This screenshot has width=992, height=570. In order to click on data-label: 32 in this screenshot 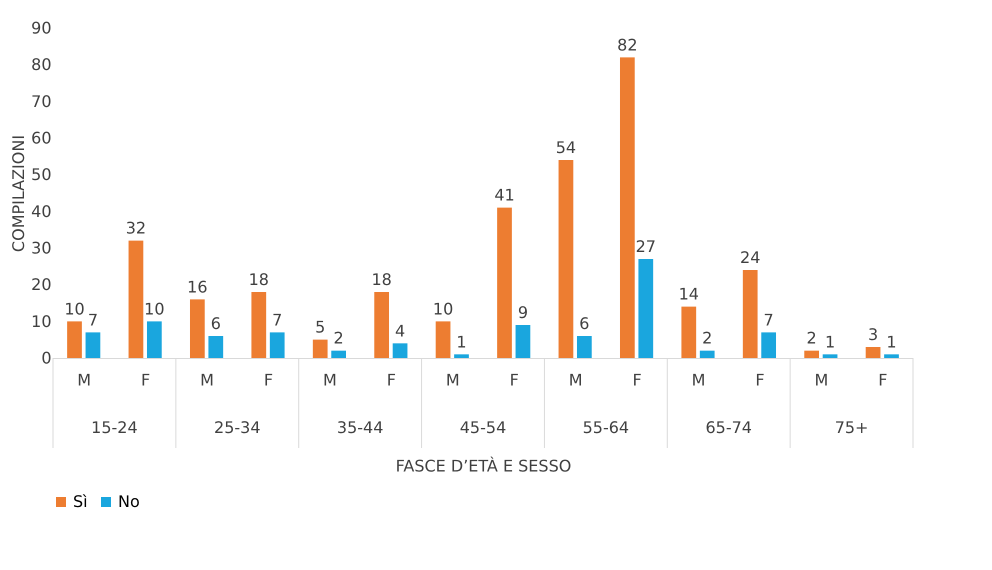, I will do `click(136, 228)`.